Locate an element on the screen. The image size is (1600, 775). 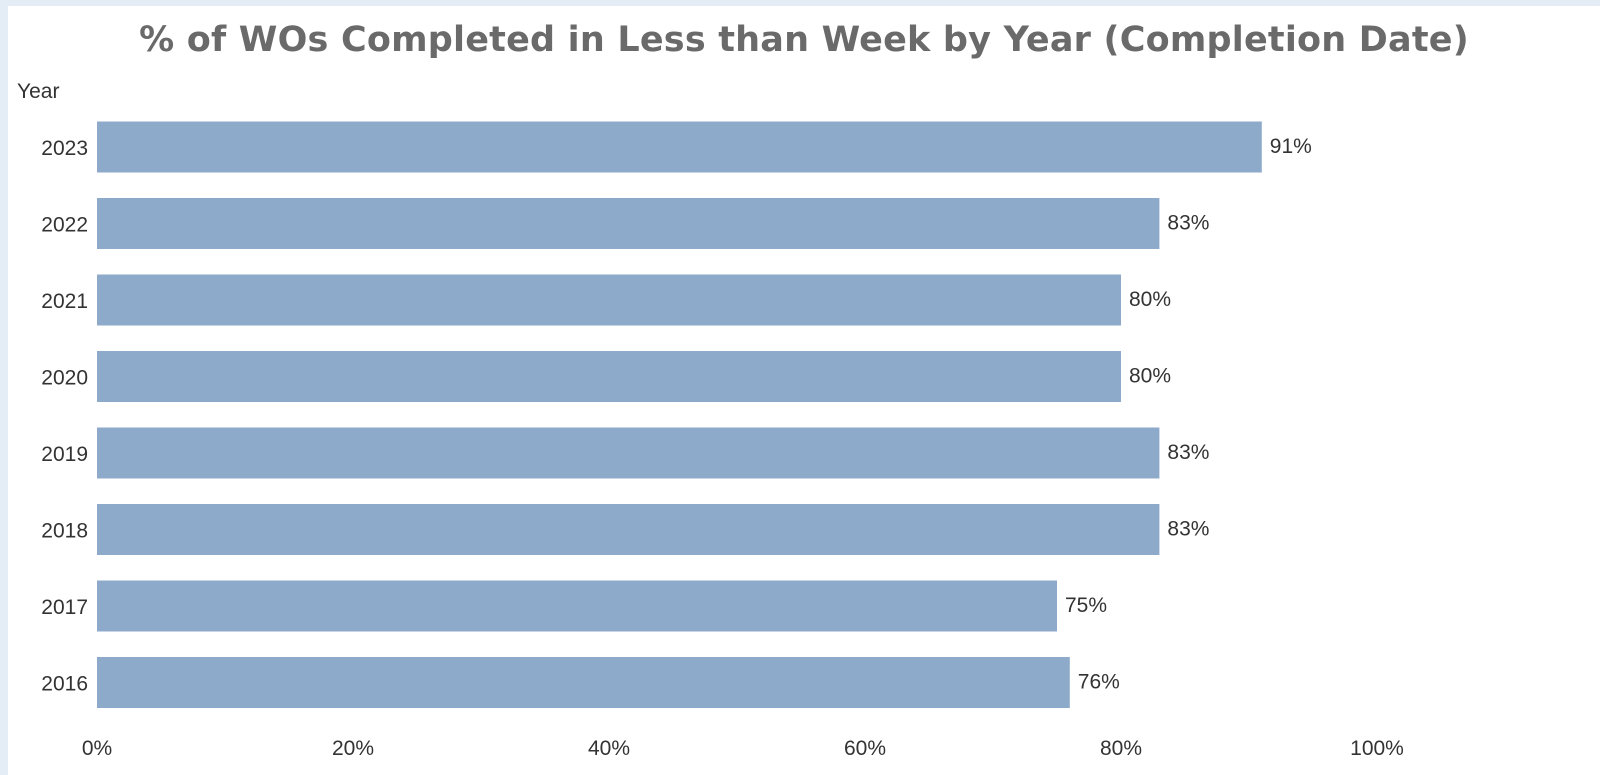
y-tick-label: 2018 is located at coordinates (64, 531).